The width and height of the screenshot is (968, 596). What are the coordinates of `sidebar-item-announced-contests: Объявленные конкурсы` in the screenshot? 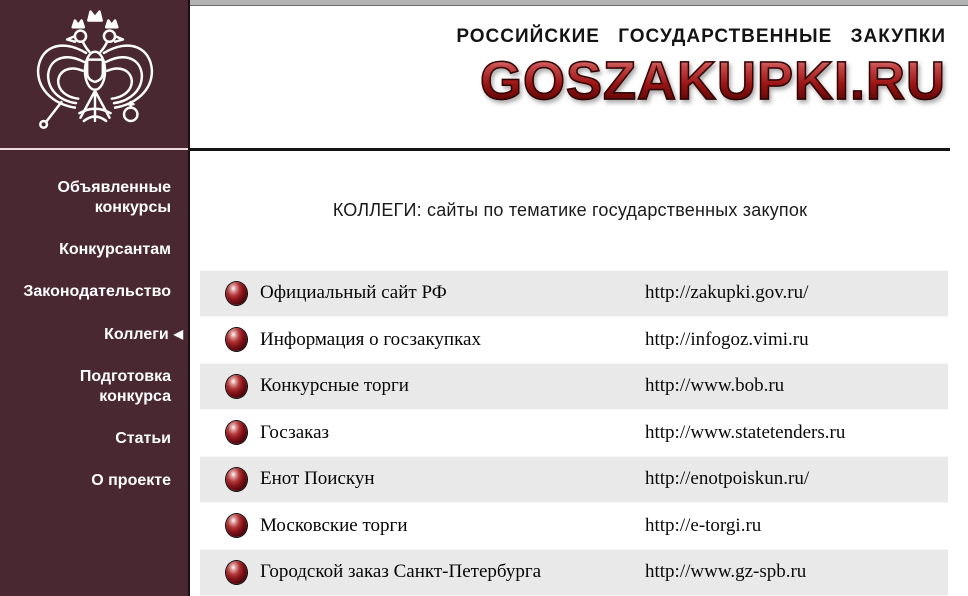 It's located at (114, 197).